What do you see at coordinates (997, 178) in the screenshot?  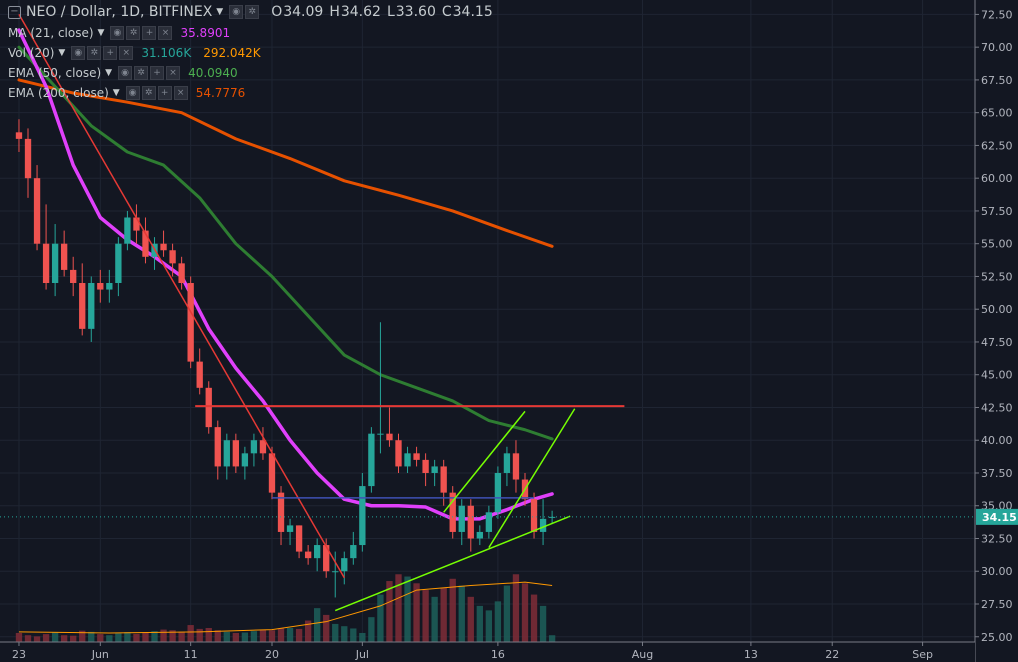 I see `price-tick-label: 60.00` at bounding box center [997, 178].